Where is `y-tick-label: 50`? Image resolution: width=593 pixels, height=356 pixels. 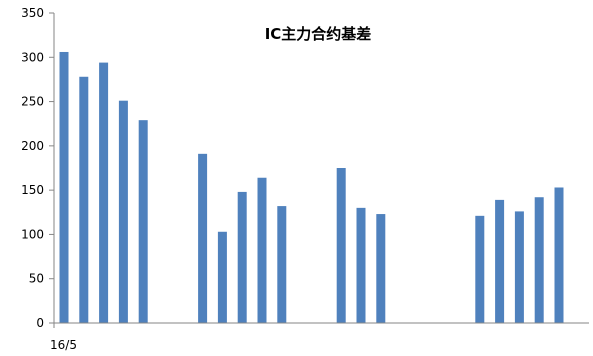
y-tick-label: 50 is located at coordinates (36, 279).